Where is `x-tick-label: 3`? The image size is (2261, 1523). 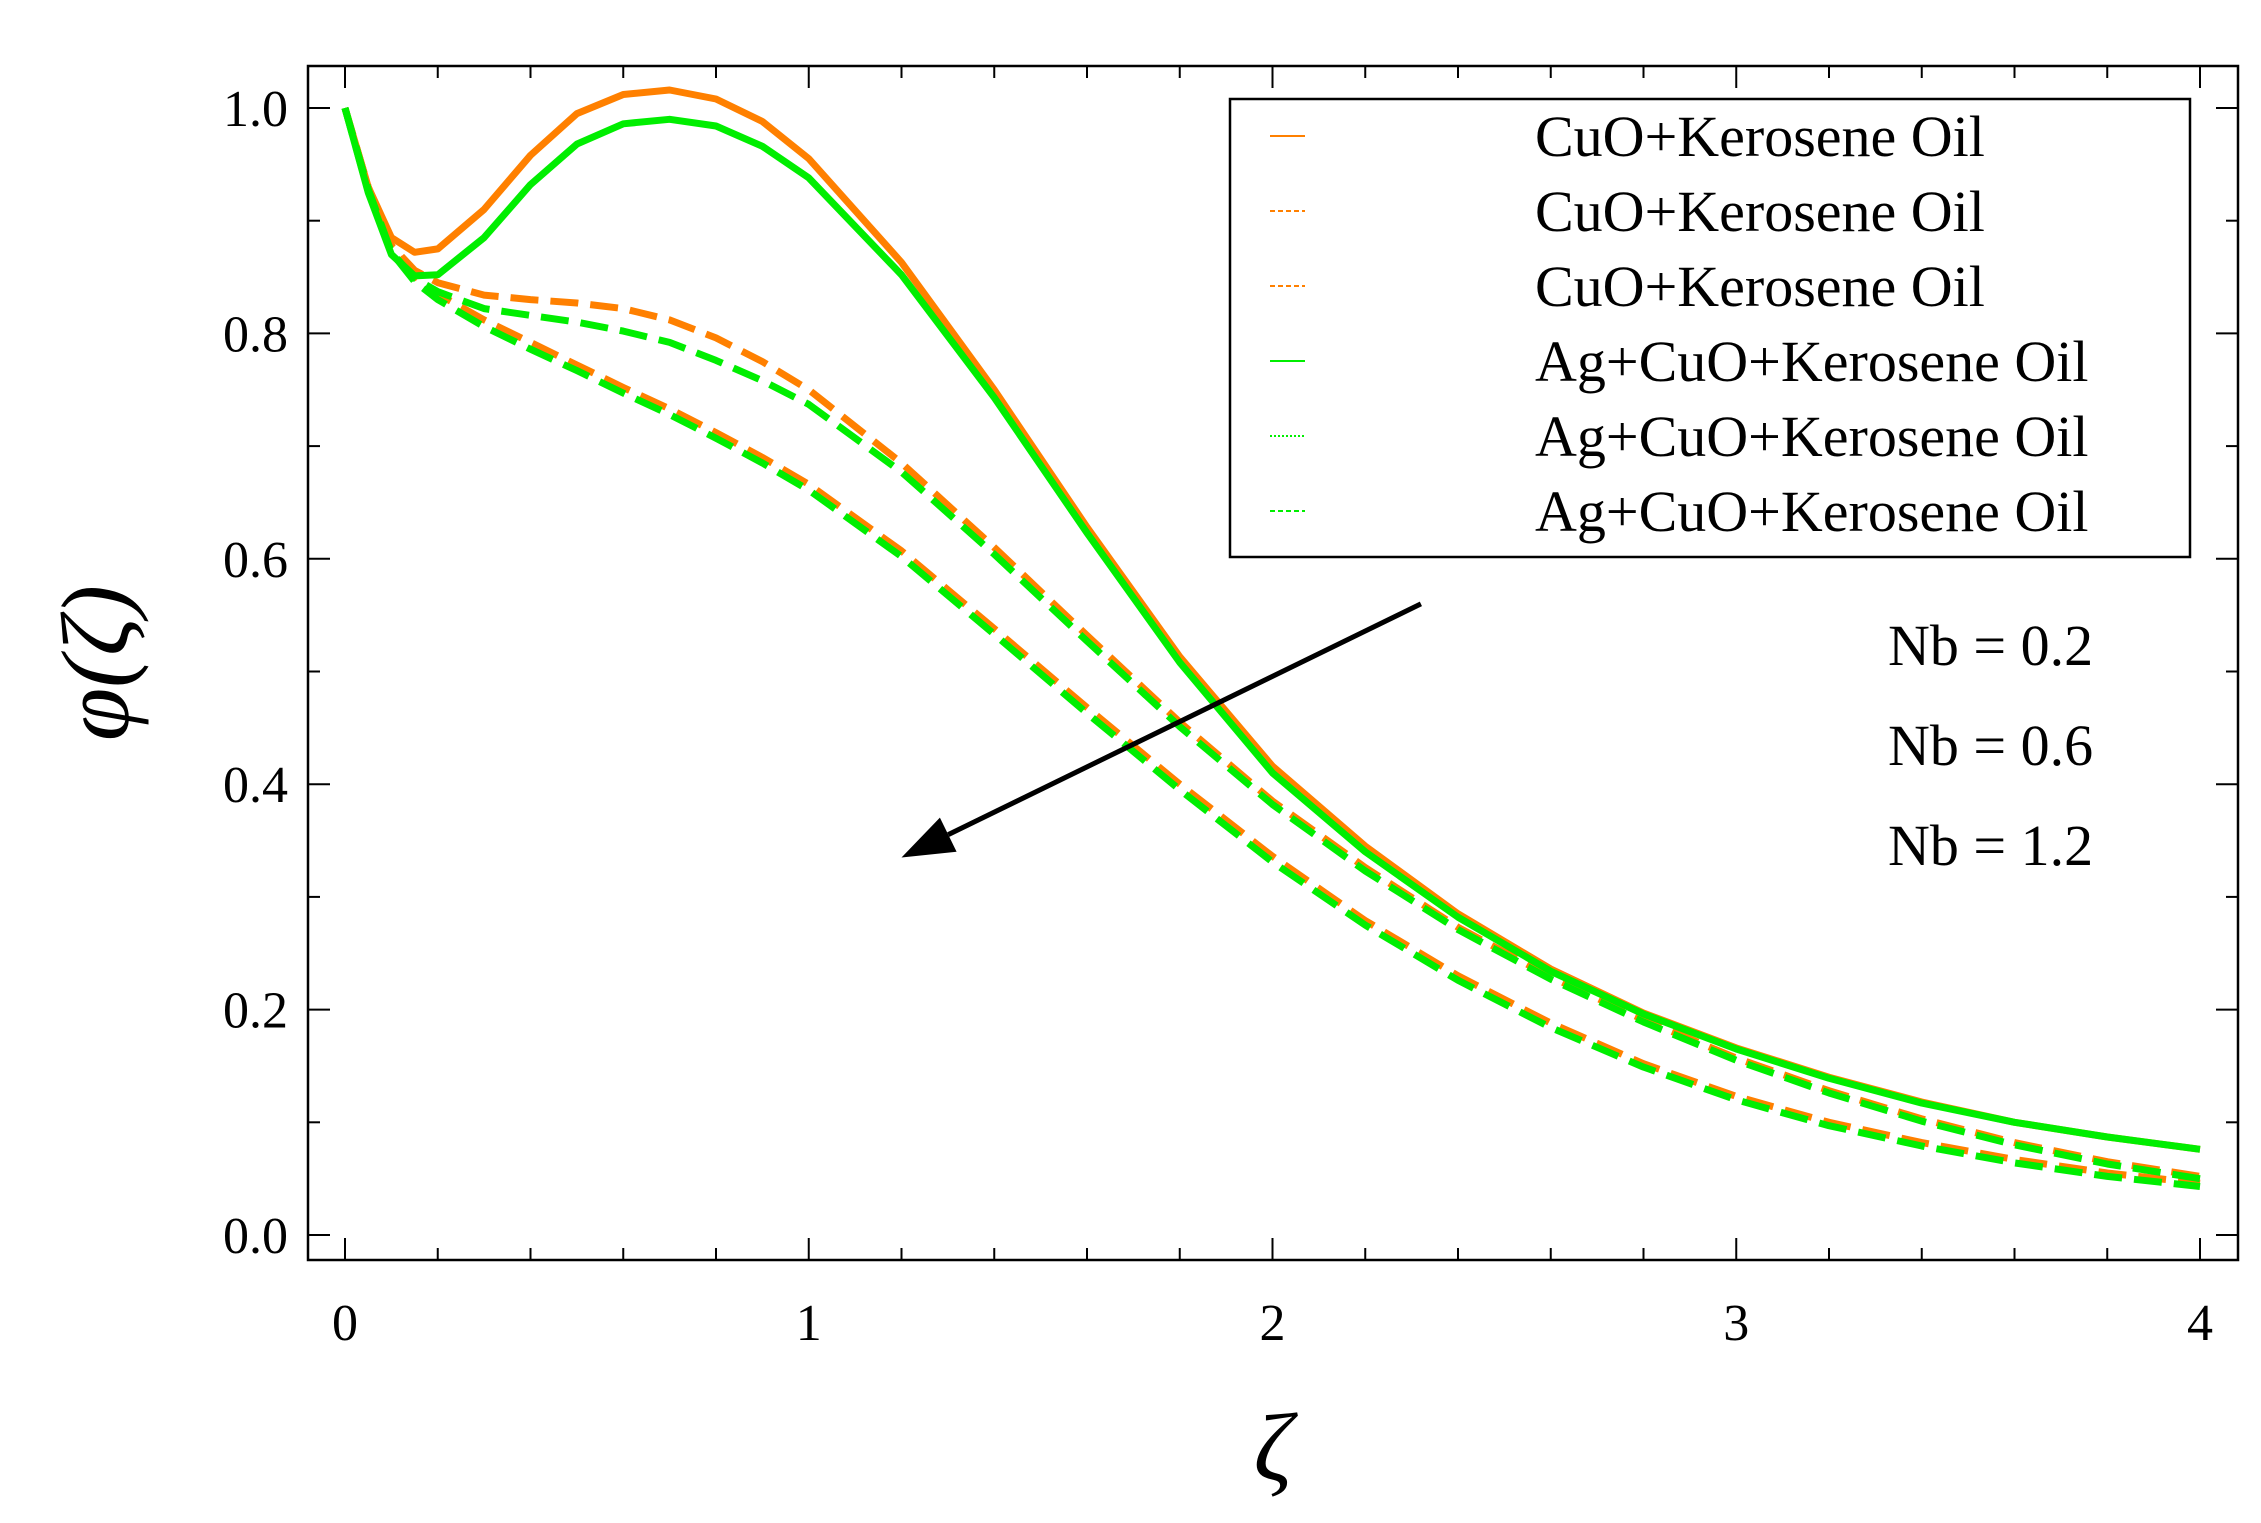
x-tick-label: 3 is located at coordinates (1736, 1323).